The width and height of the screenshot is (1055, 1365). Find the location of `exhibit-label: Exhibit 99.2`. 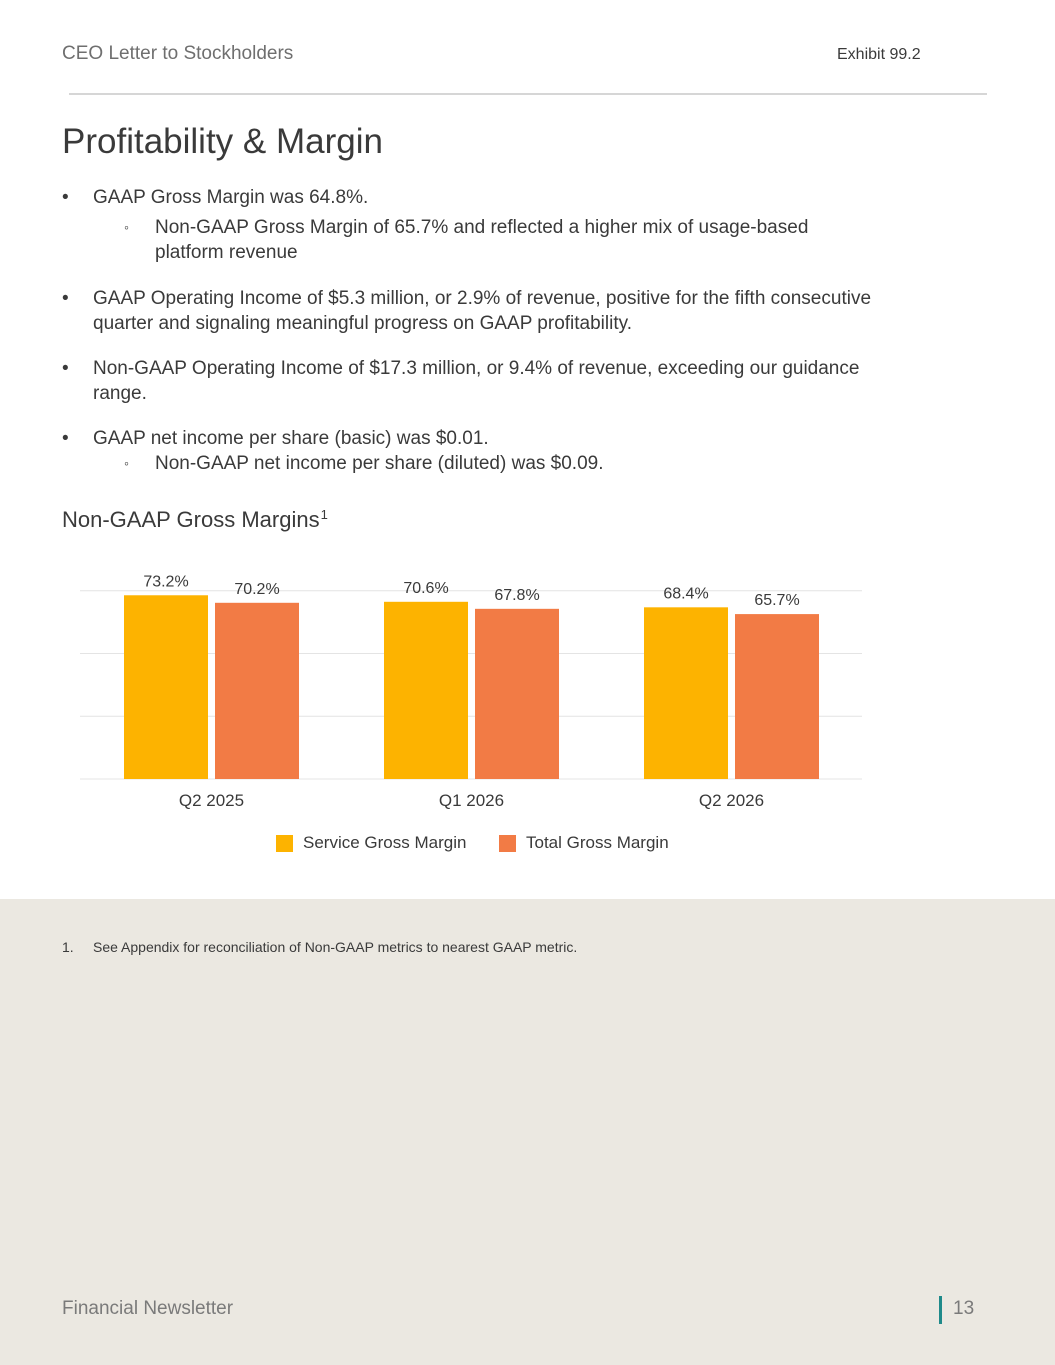

exhibit-label: Exhibit 99.2 is located at coordinates (879, 54).